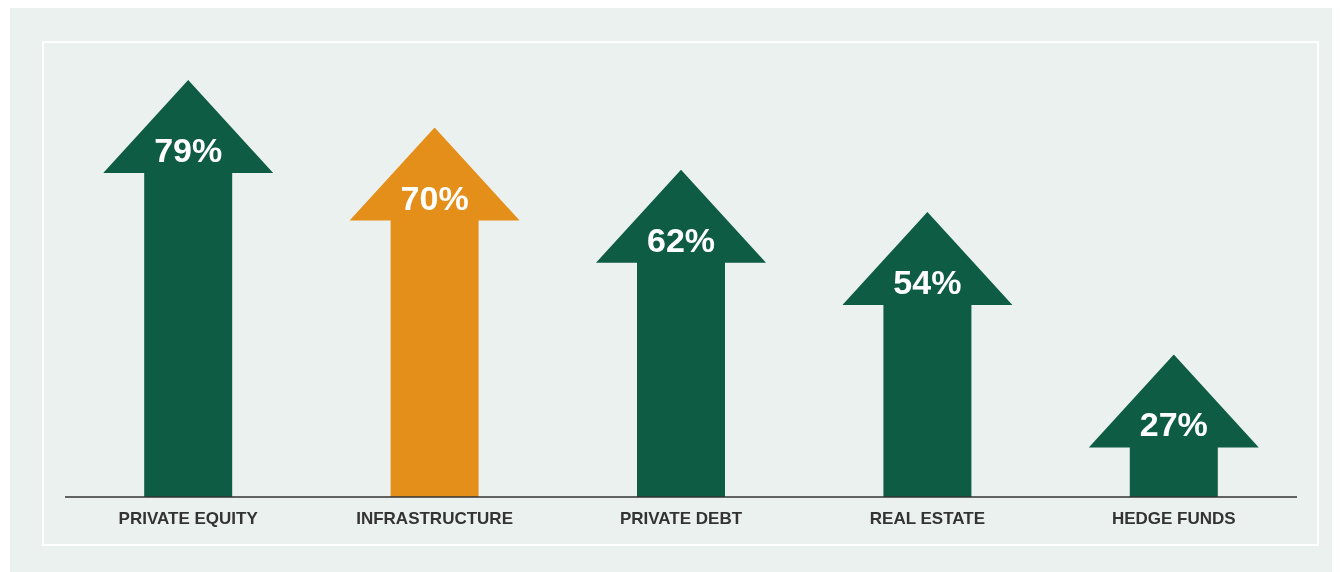 Image resolution: width=1340 pixels, height=572 pixels. I want to click on data-label: 54%, so click(927, 281).